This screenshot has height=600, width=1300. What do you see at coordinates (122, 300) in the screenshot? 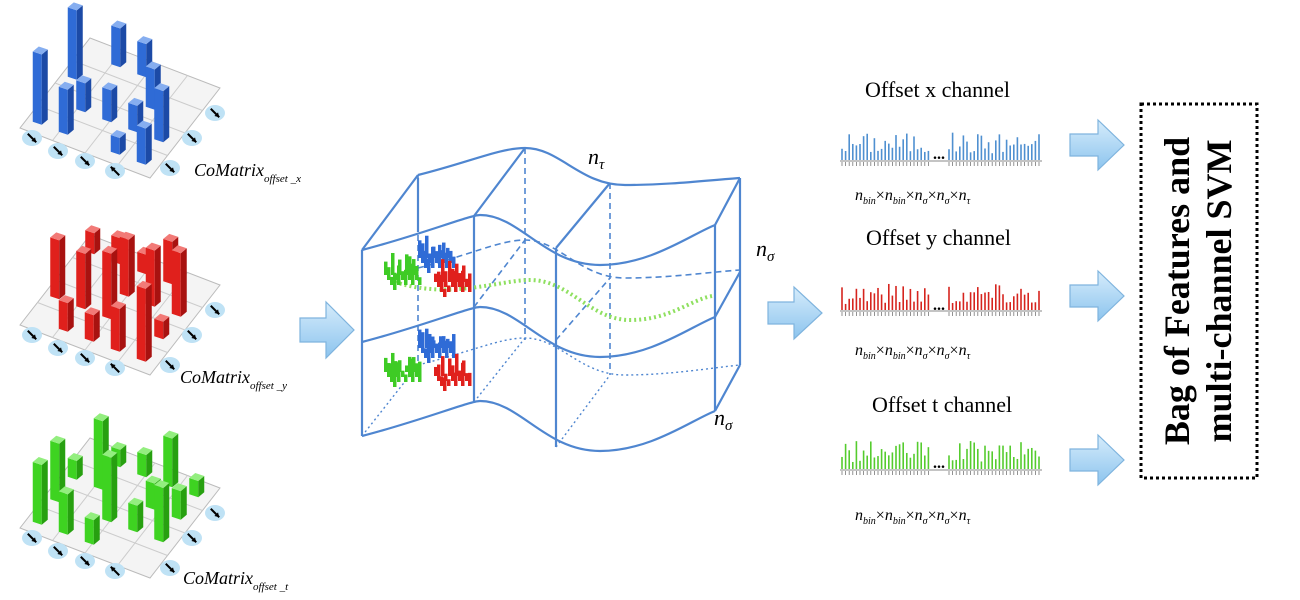
I see `comatrix-offset-y-histogram` at bounding box center [122, 300].